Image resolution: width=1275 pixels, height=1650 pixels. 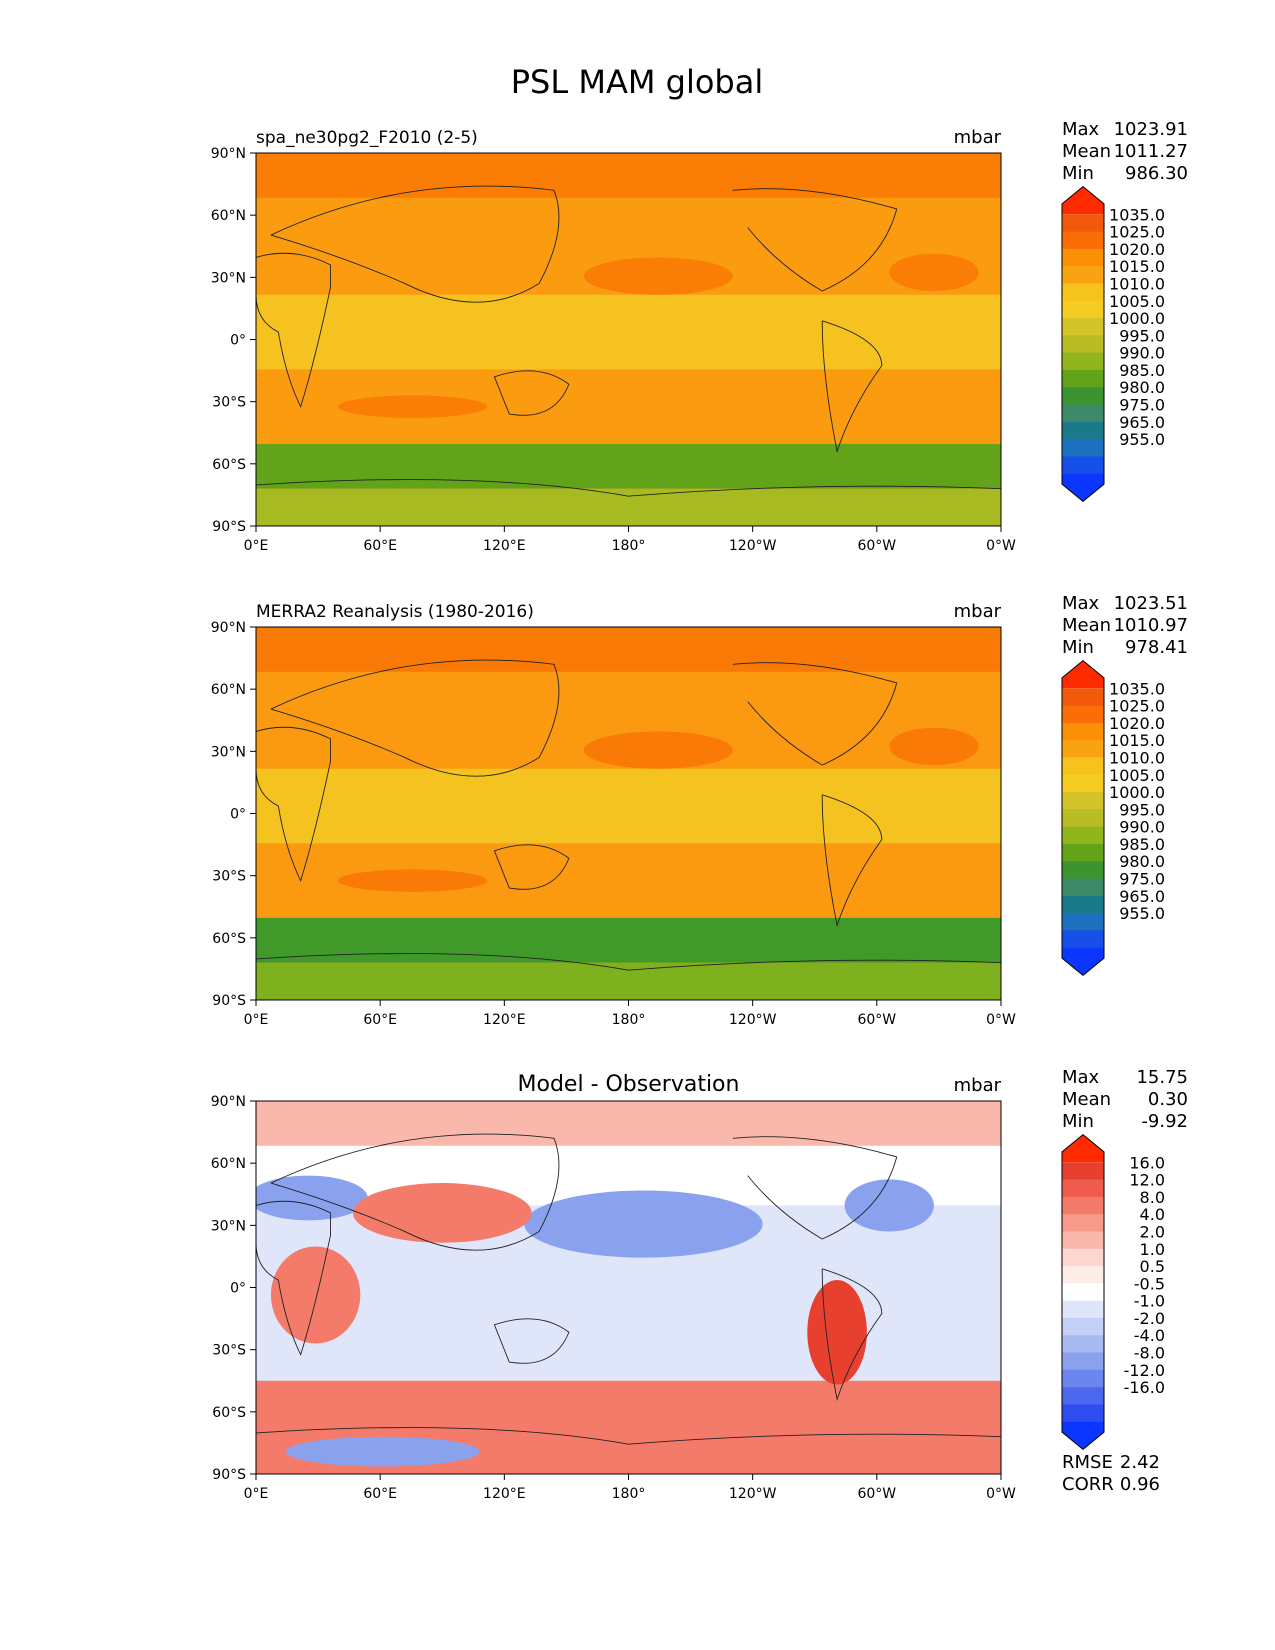 I want to click on lon-tick-label: 60°E, so click(x=380, y=546).